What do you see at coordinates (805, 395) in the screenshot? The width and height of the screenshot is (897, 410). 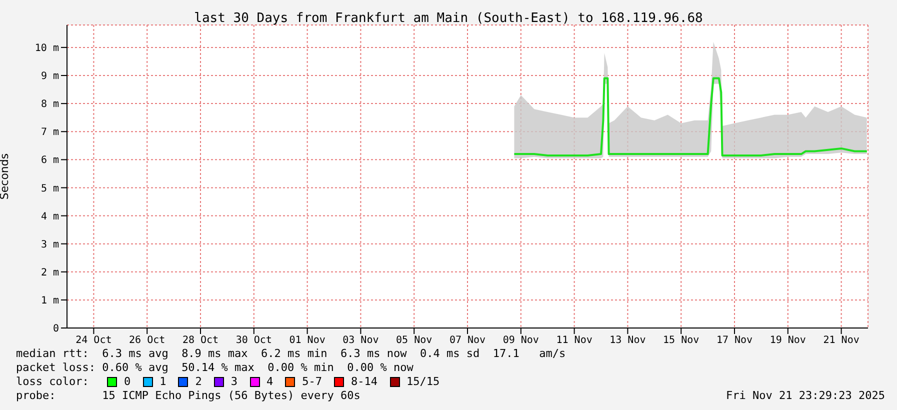 I see `text: Fri Nov 21 23:29:23 2025` at bounding box center [805, 395].